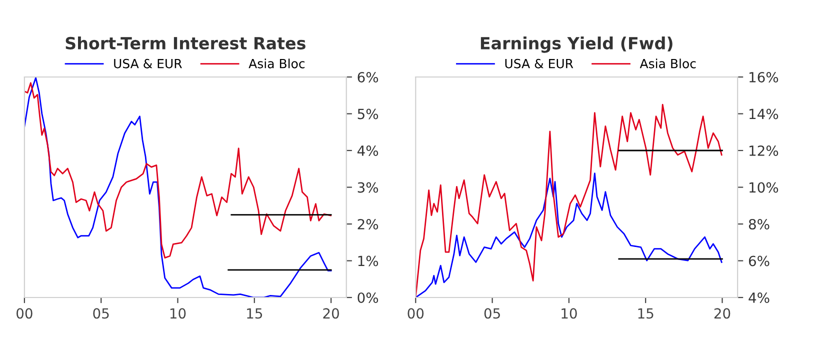 The image size is (815, 350). I want to click on y-tick-label: 12%, so click(764, 150).